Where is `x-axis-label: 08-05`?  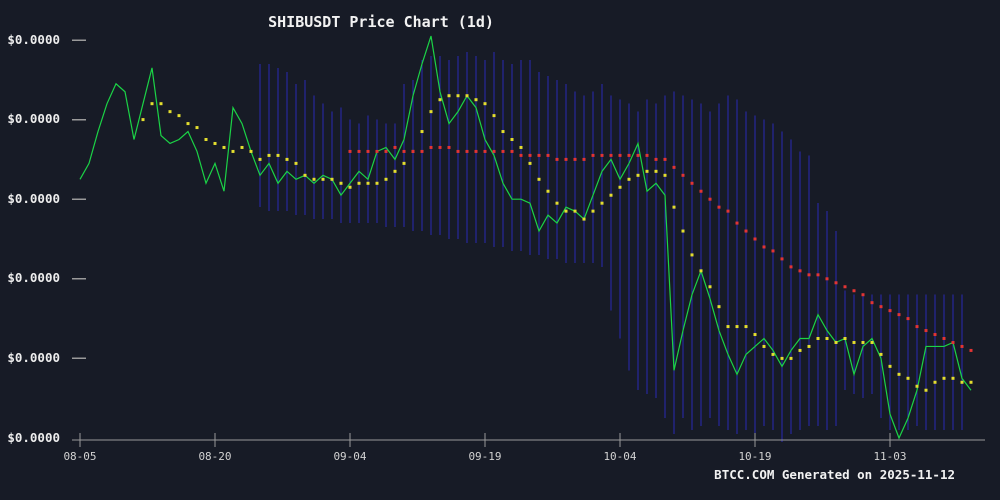 x-axis-label: 08-05 is located at coordinates (80, 456).